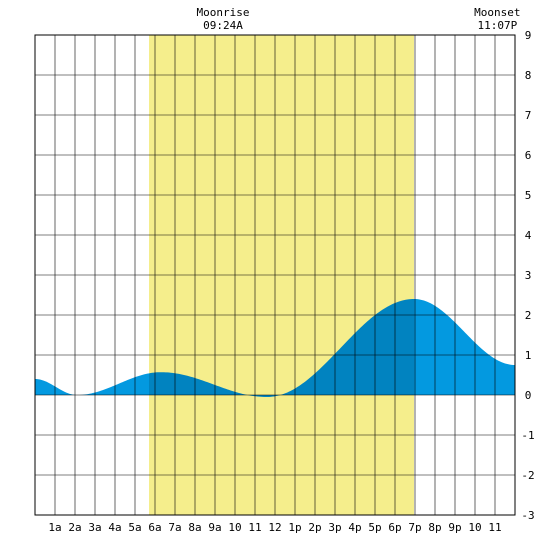 Image resolution: width=550 pixels, height=550 pixels. I want to click on y-tick-label: 6, so click(528, 155).